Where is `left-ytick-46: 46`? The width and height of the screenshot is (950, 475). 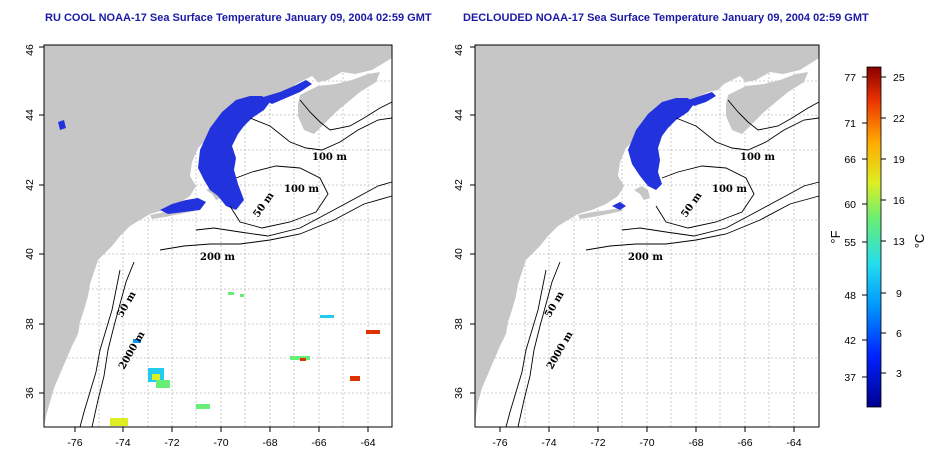
left-ytick-46: 46 is located at coordinates (30, 50).